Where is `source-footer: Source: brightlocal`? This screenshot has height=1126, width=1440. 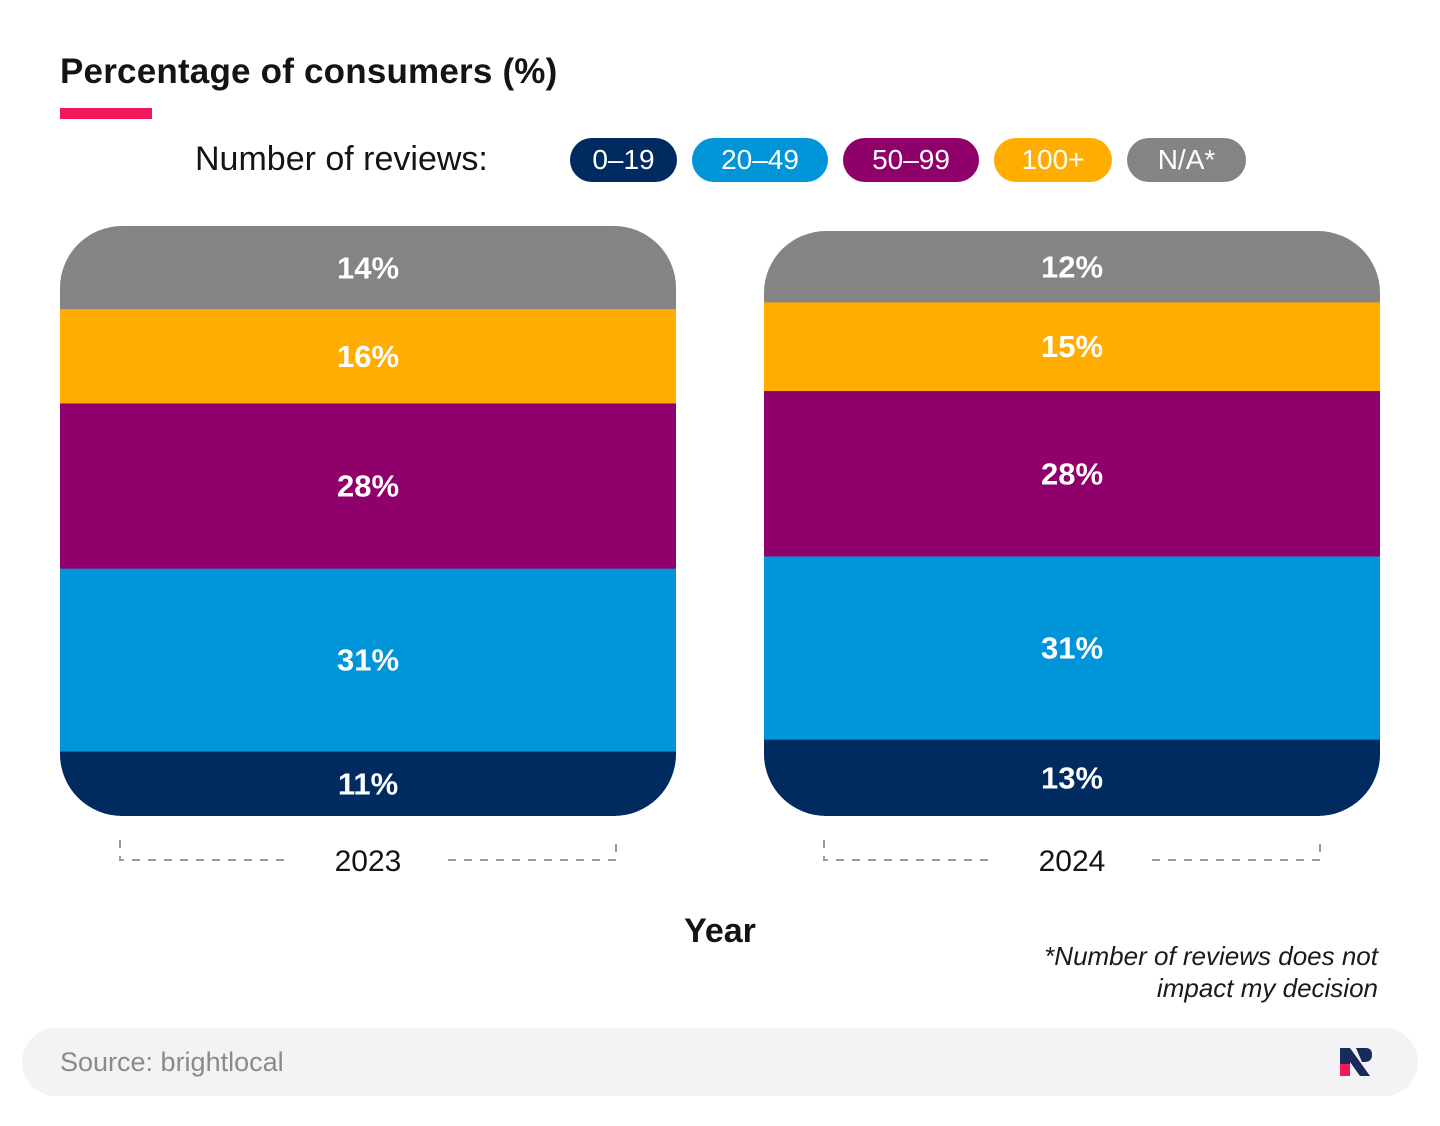 source-footer: Source: brightlocal is located at coordinates (720, 1062).